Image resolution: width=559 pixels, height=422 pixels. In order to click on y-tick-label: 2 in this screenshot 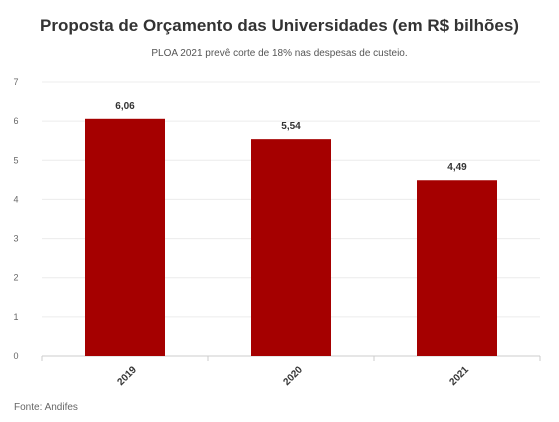, I will do `click(15, 278)`.